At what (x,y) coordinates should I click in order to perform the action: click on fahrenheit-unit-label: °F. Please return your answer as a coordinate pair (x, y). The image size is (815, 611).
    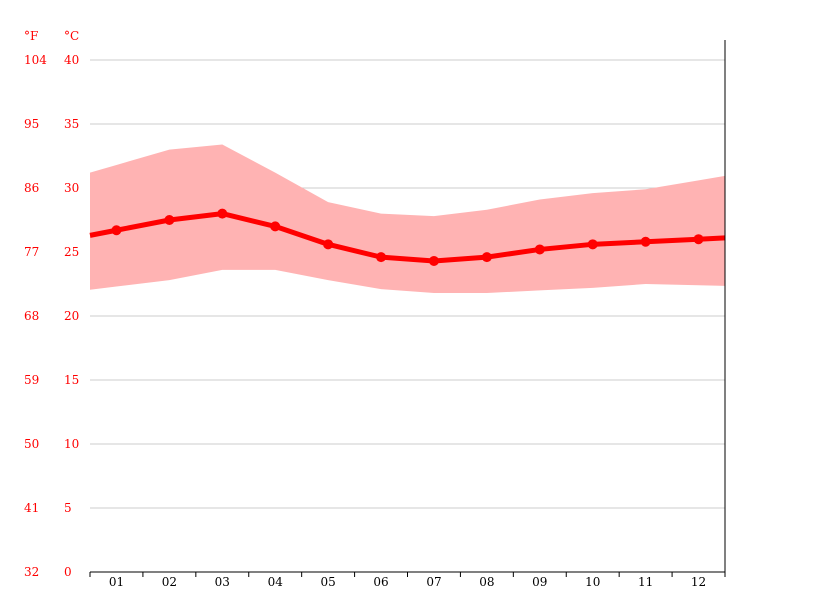
    Looking at the image, I should click on (31, 36).